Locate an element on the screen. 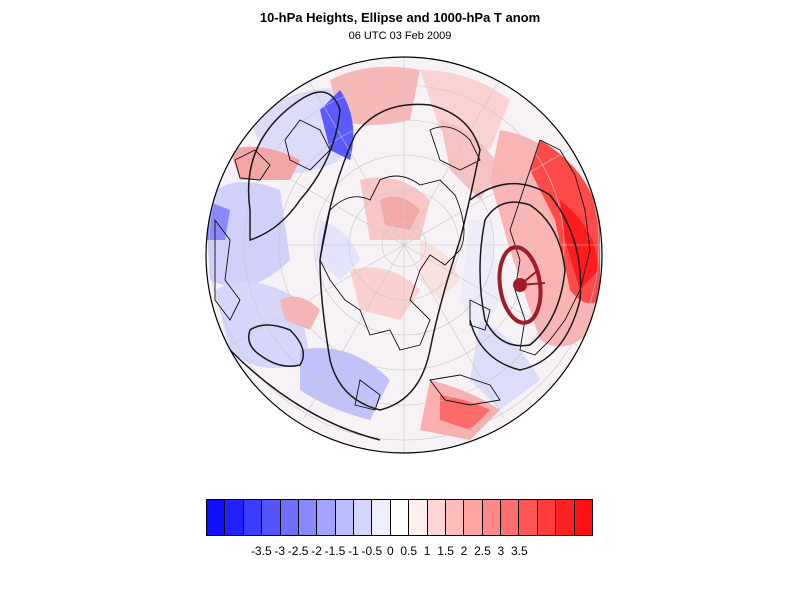 This screenshot has width=800, height=605. colorbar-labels: -3.5 -3 -2.5 -2 -1.5 -1 -0.5 0 0.5 1 1.5 2 2.5 3 3.5 is located at coordinates (400, 552).